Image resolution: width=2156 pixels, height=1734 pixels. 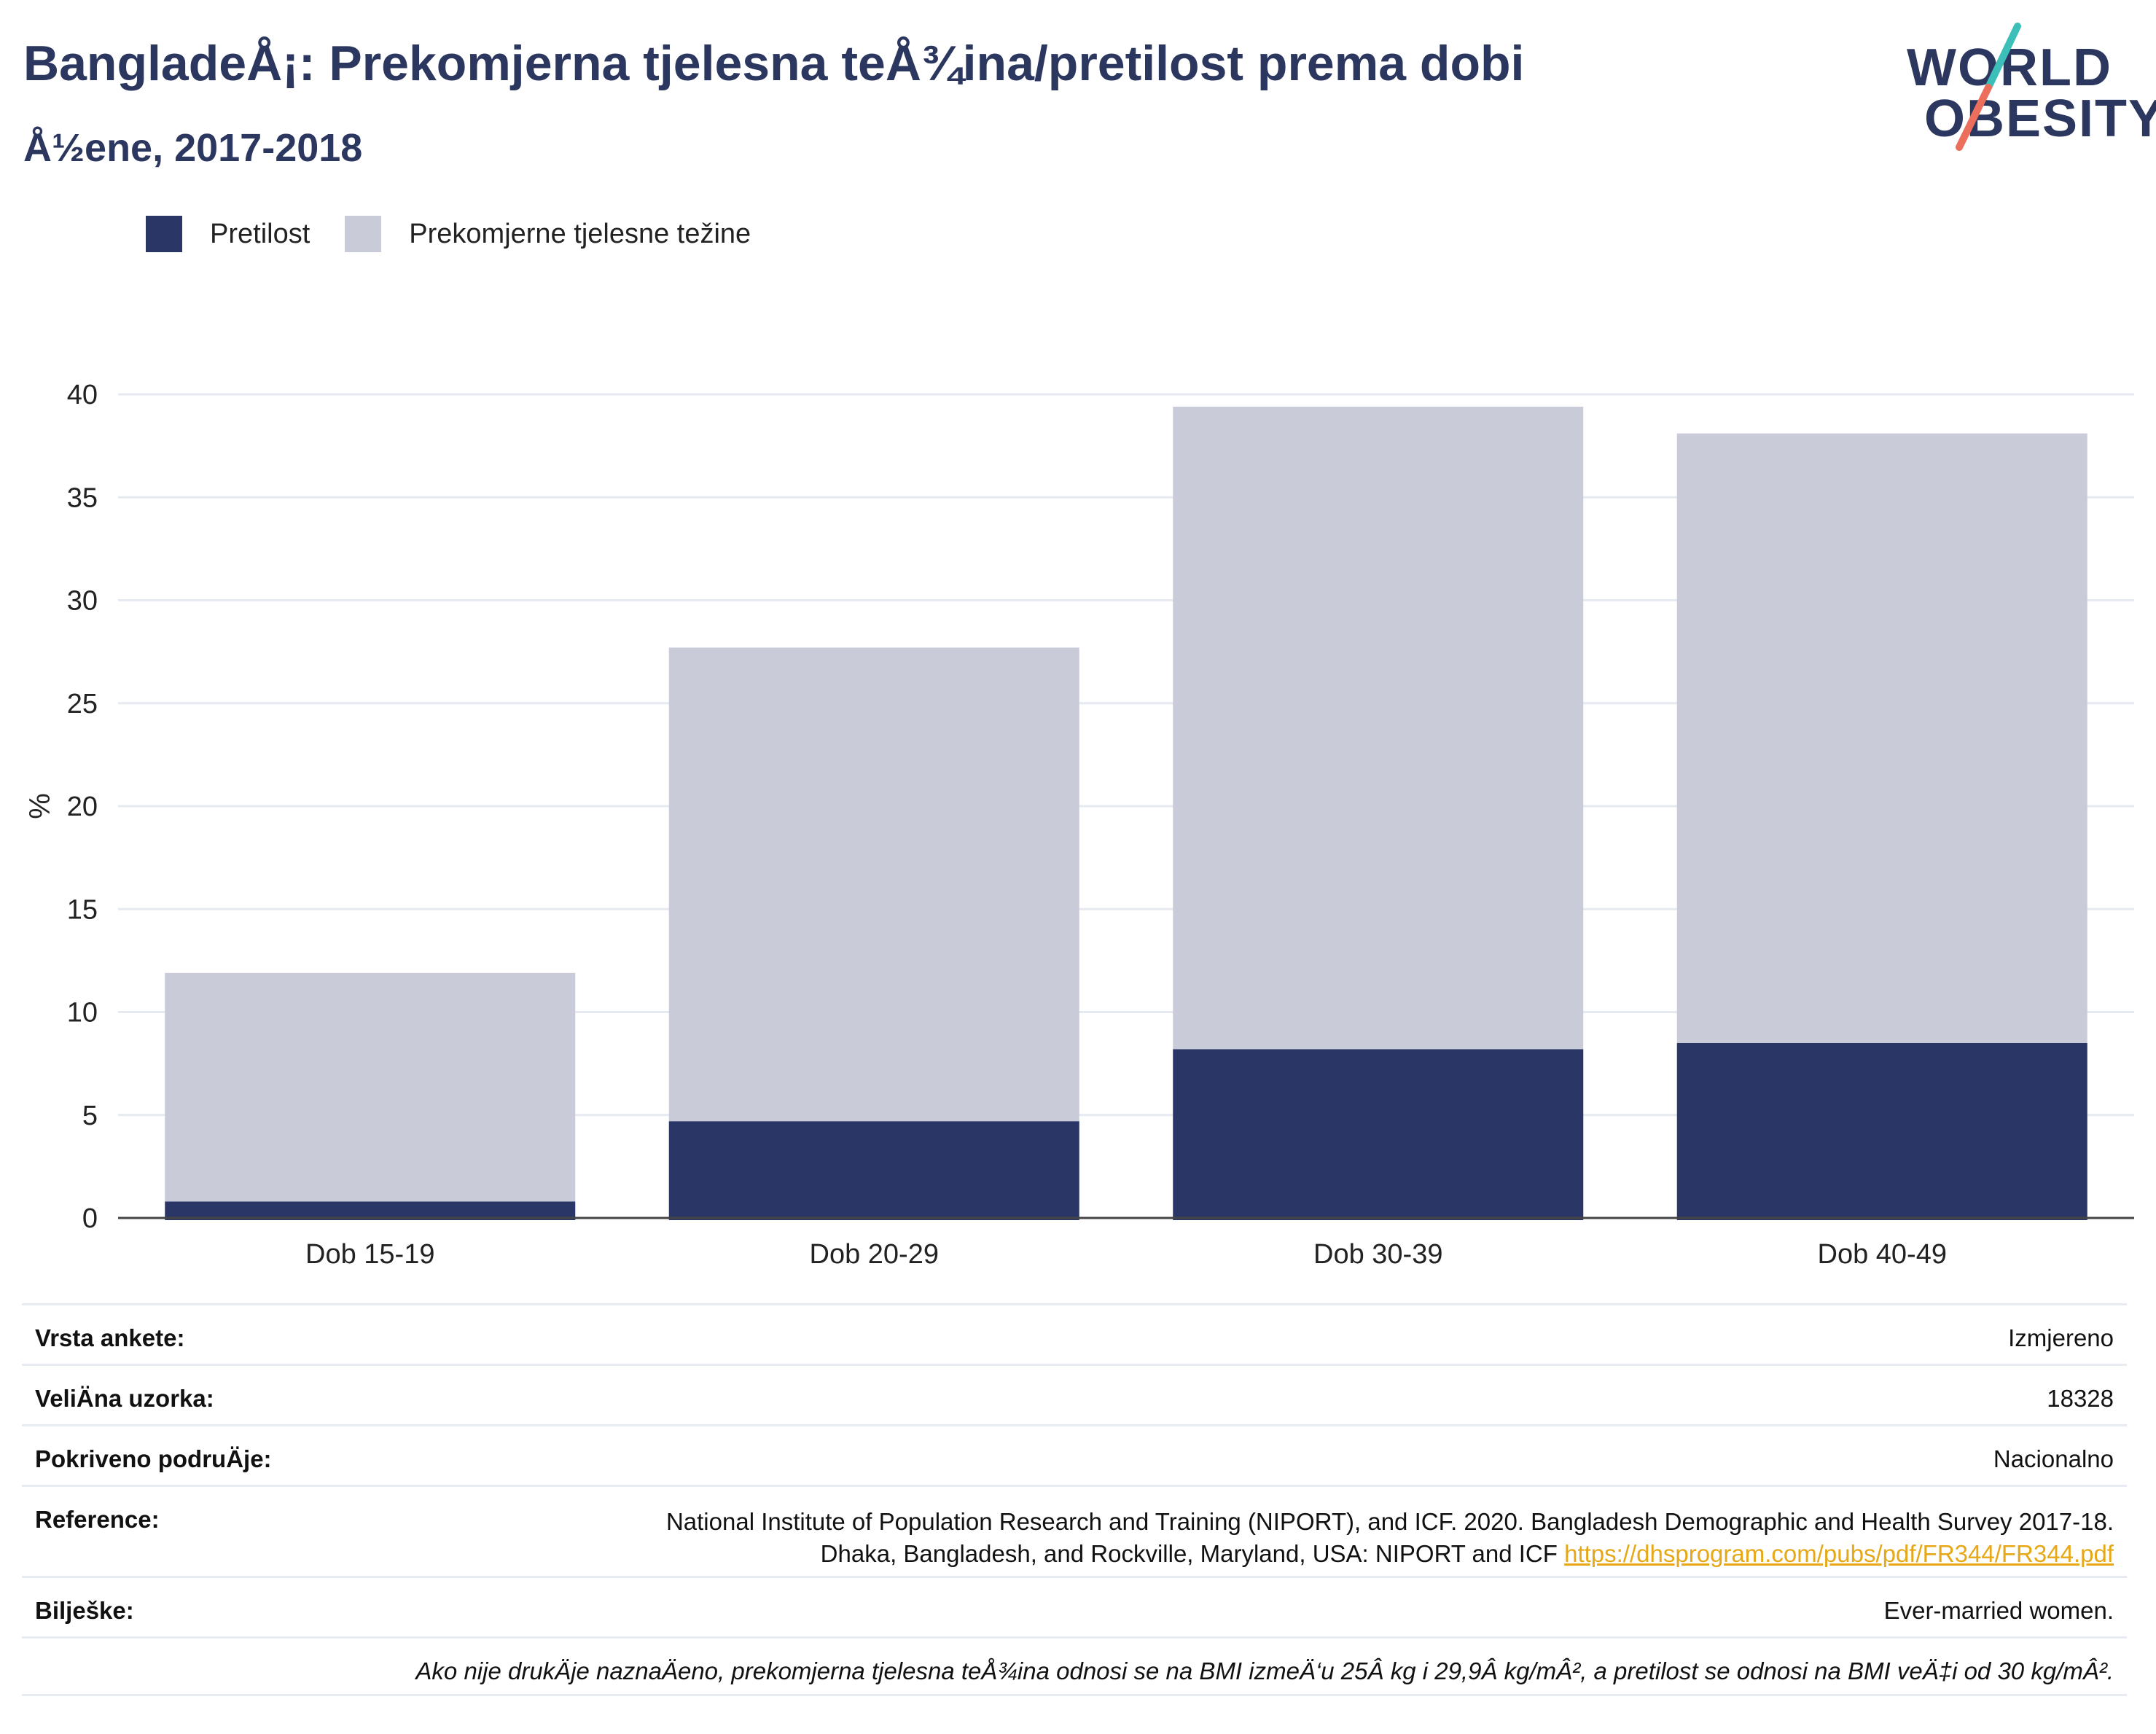 I want to click on coverage-label: Pokriveno podruÄje:, so click(x=154, y=1465).